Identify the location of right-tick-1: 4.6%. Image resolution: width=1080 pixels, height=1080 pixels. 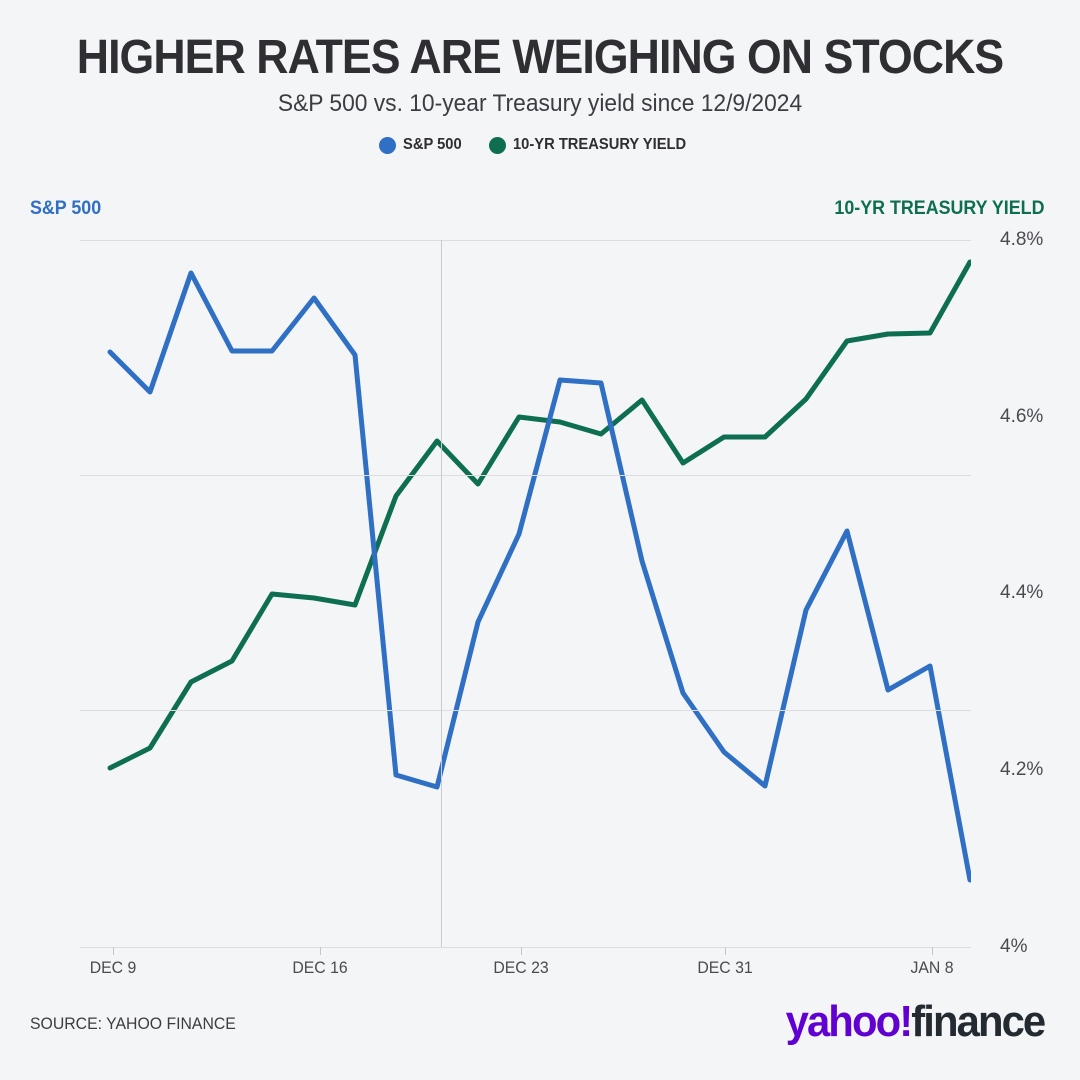
(1022, 416).